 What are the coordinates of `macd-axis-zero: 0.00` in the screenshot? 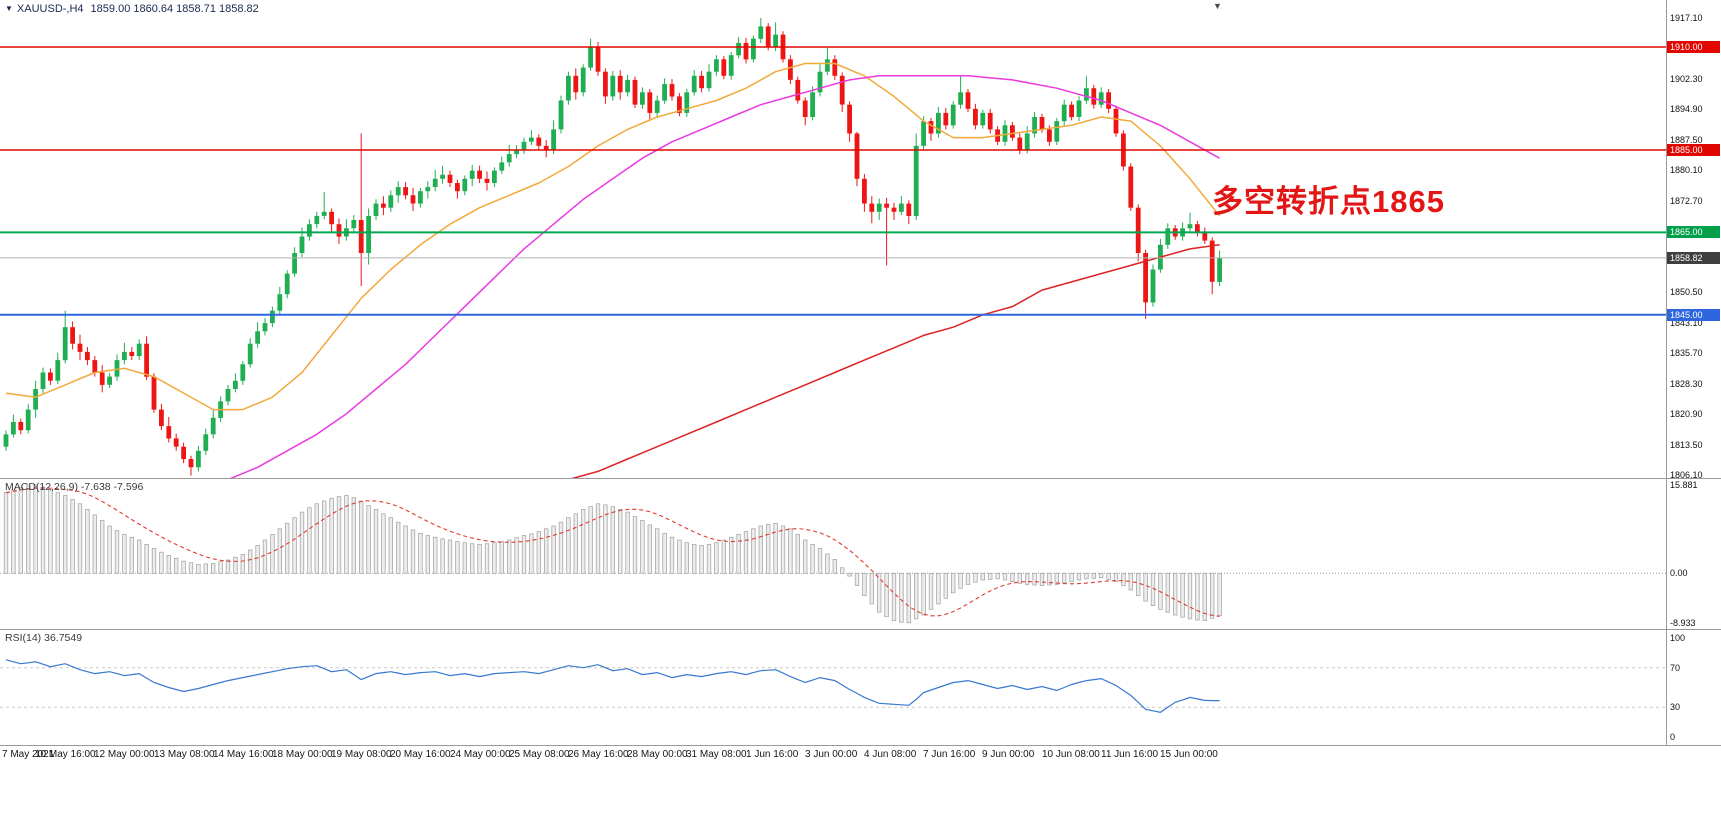 It's located at (1679, 573).